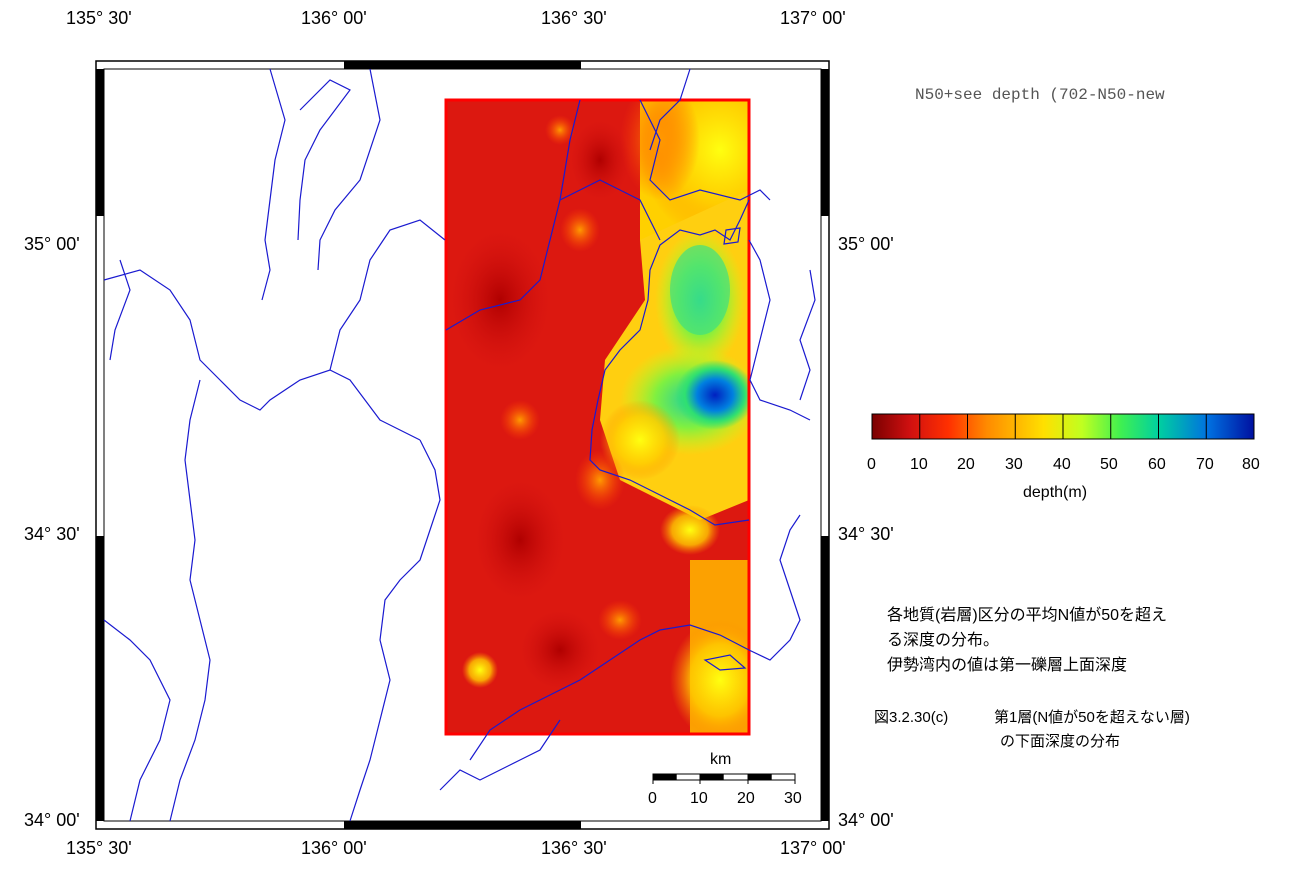  What do you see at coordinates (966, 464) in the screenshot?
I see `colorbar-tick-20: 20` at bounding box center [966, 464].